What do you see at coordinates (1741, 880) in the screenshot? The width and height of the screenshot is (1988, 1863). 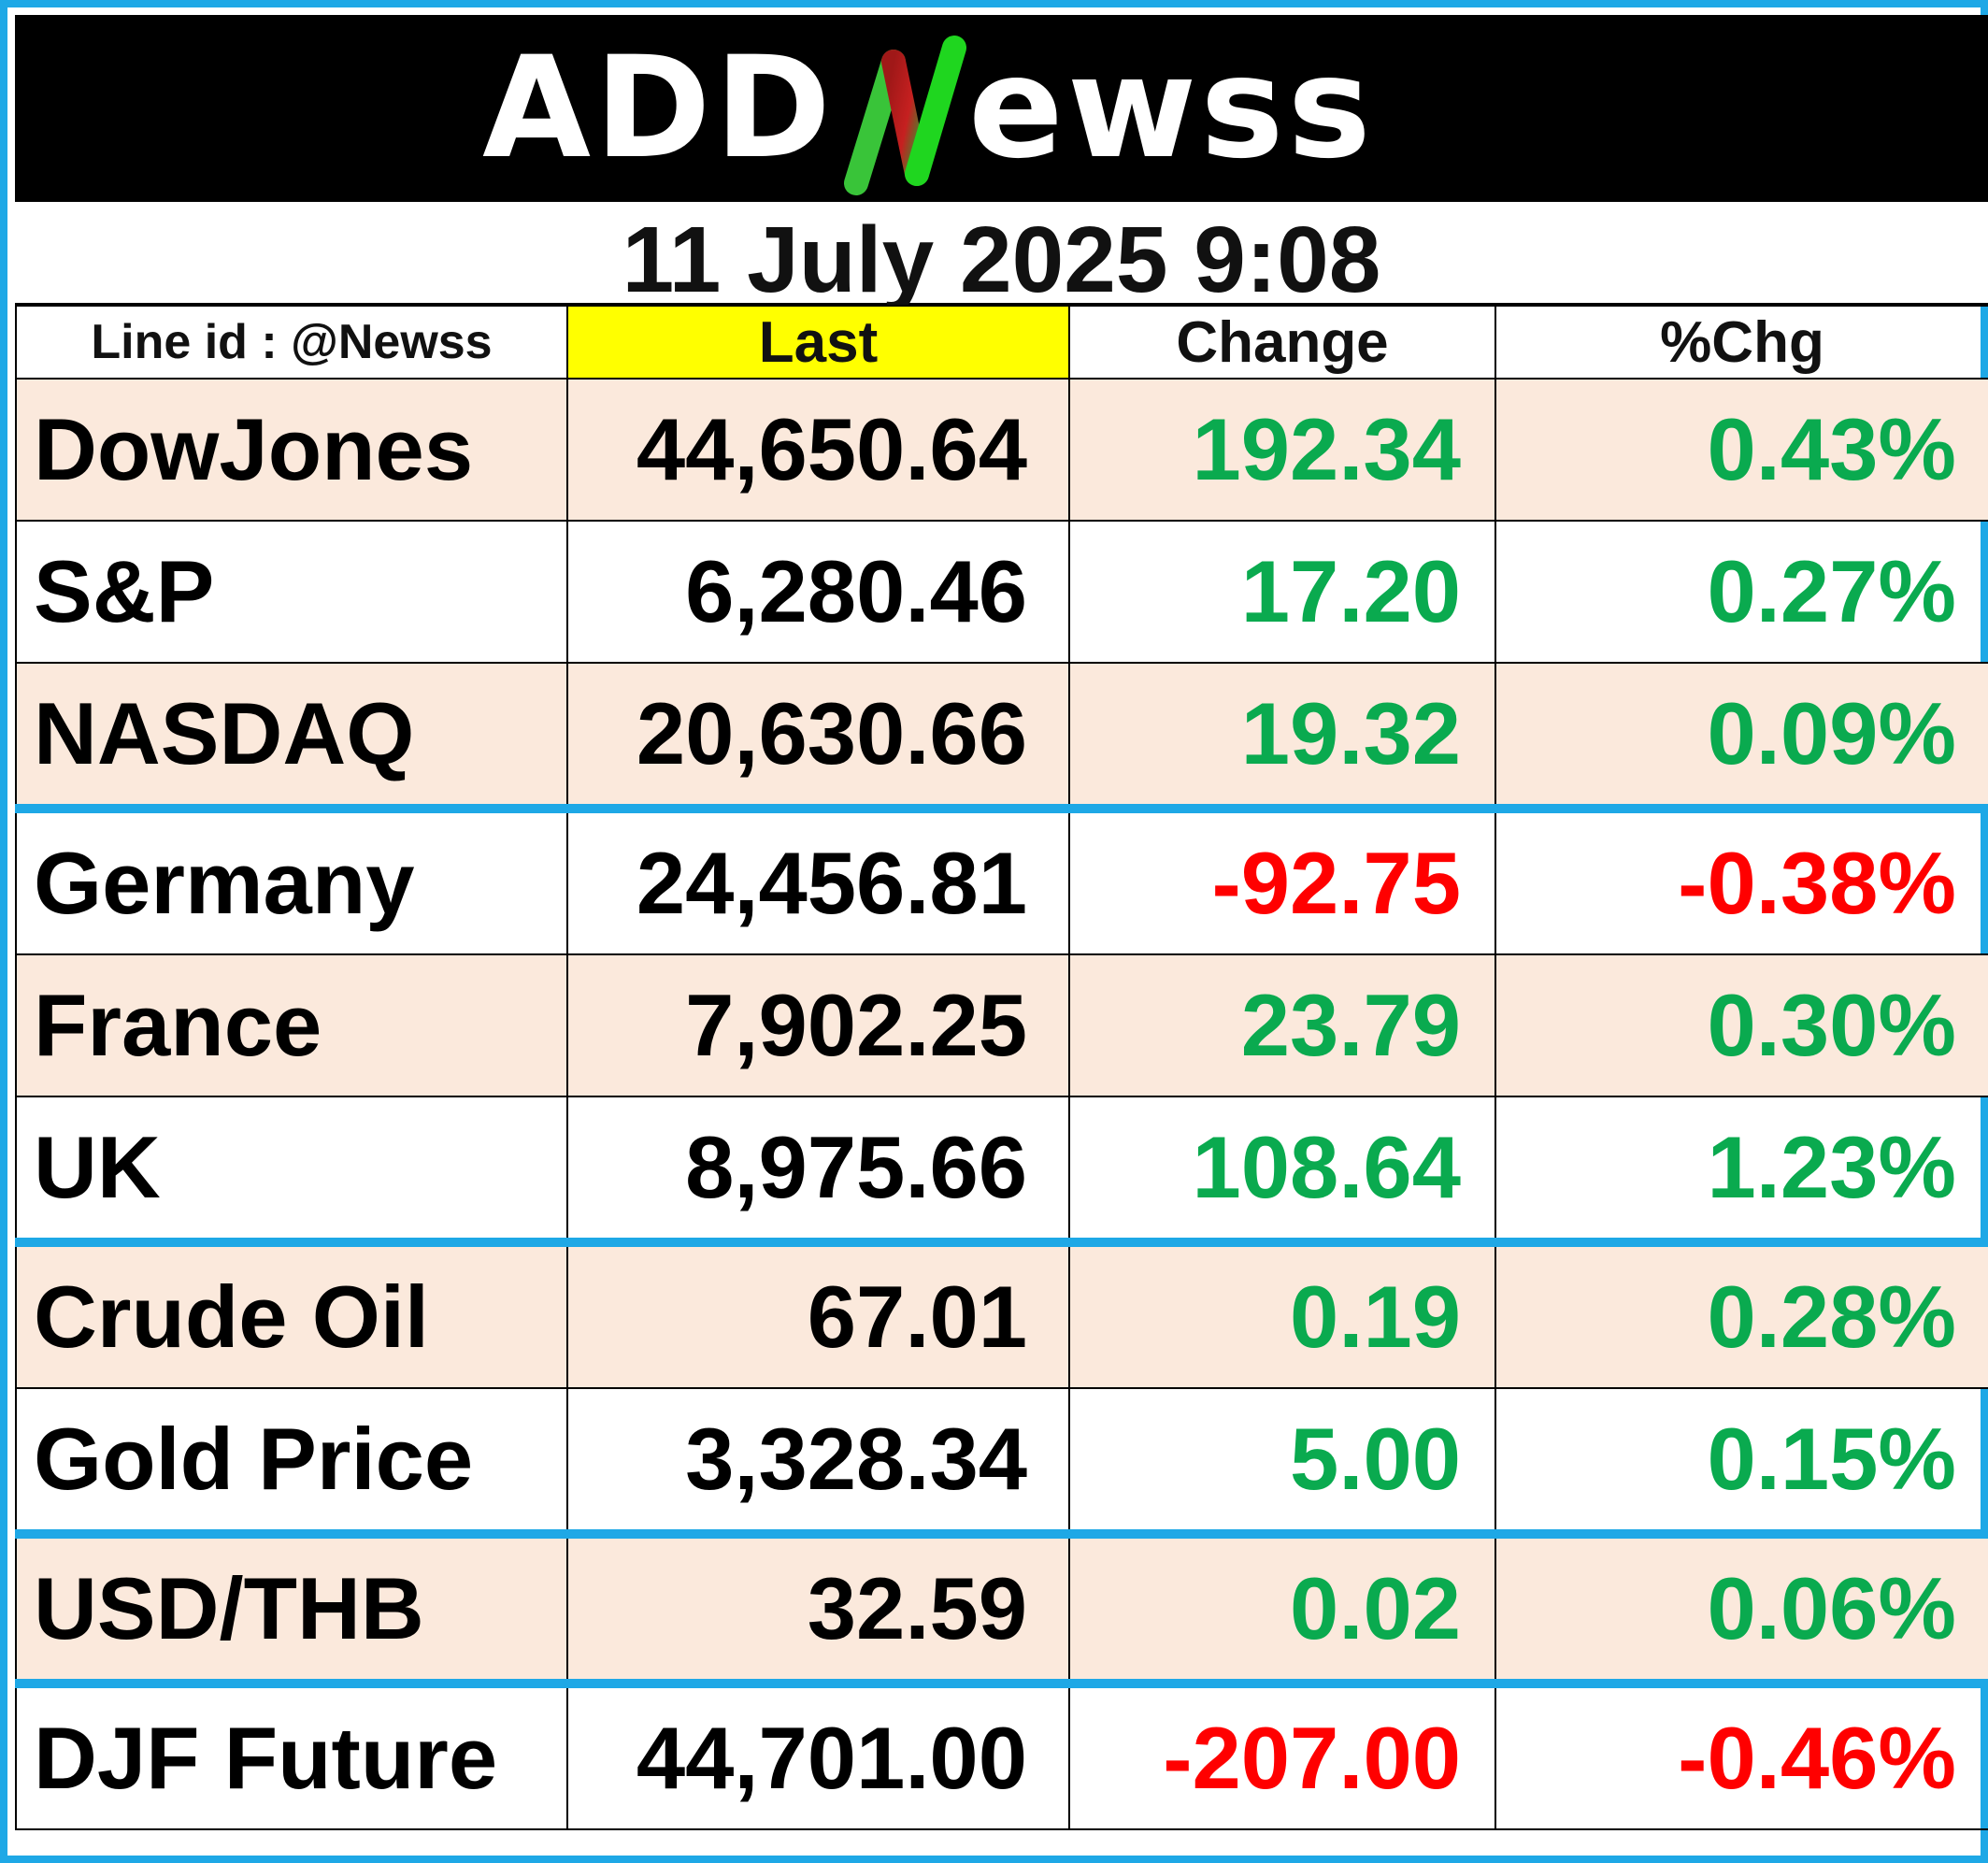 I see `pct-change-value: -0.38%` at bounding box center [1741, 880].